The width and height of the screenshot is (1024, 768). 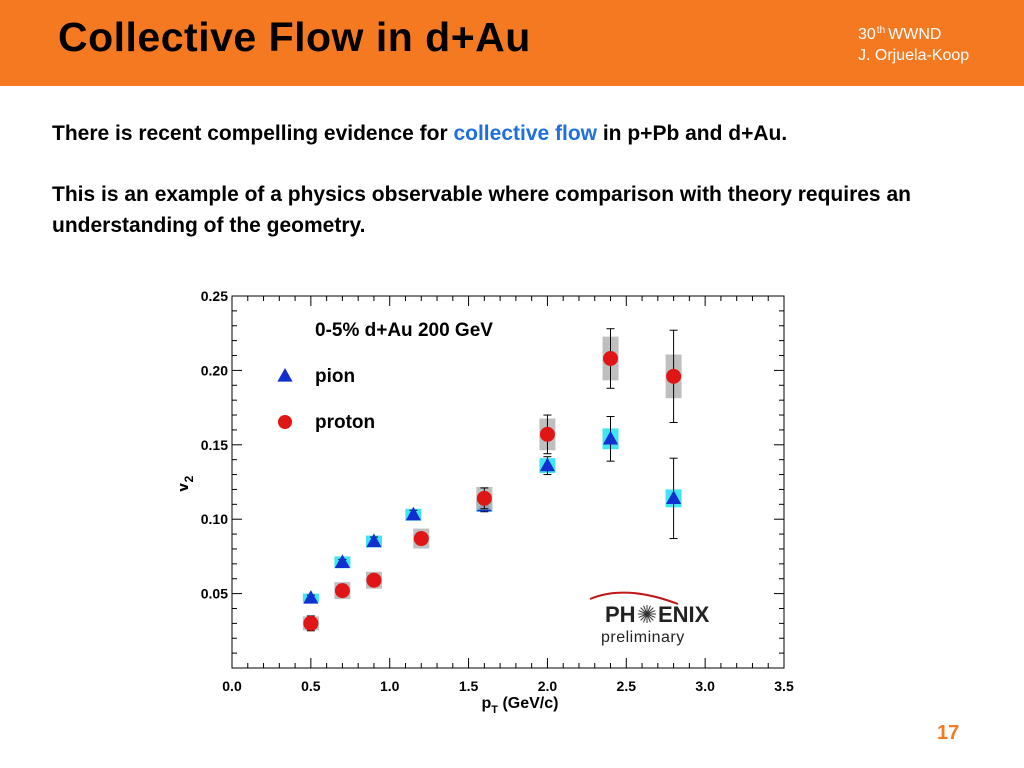 I want to click on conference-info: 30th WWND J. Orjuela-Koop, so click(x=913, y=43).